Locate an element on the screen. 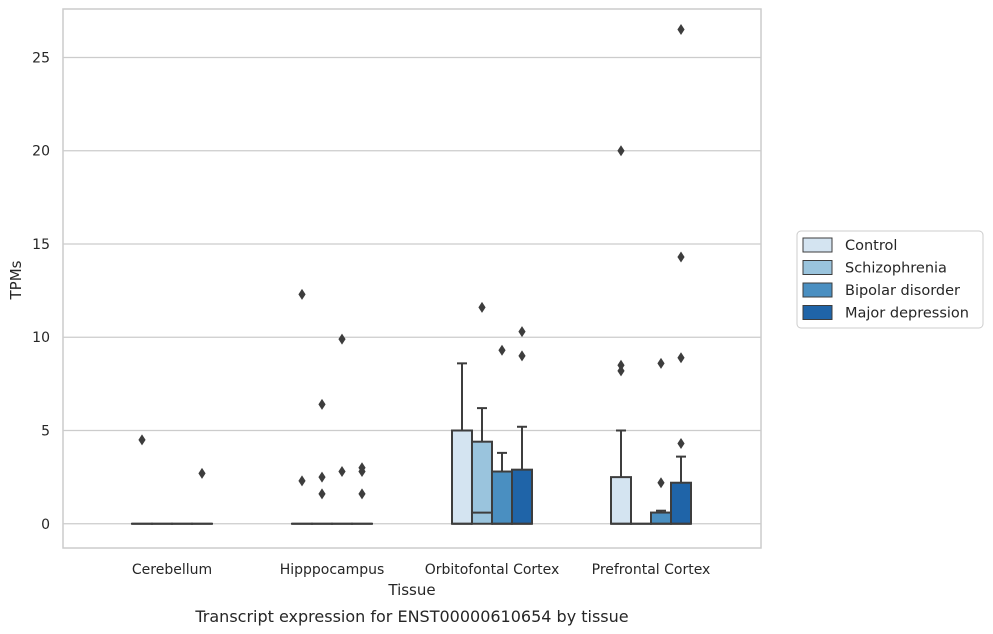  y-axis-label: TPMs is located at coordinates (16, 280).